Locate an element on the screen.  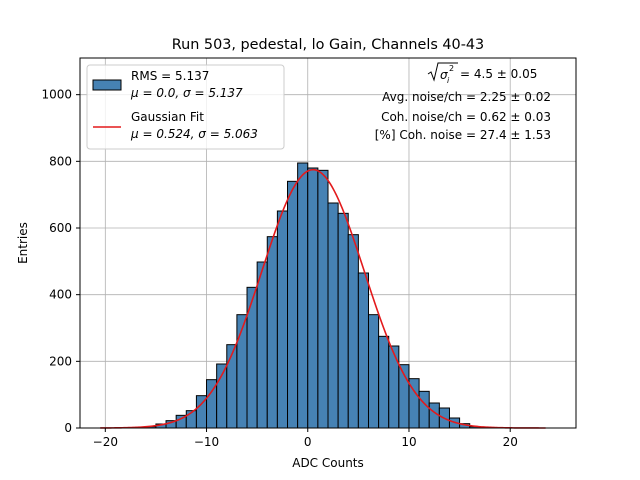
legend-histogram-swatch is located at coordinates (107, 85).